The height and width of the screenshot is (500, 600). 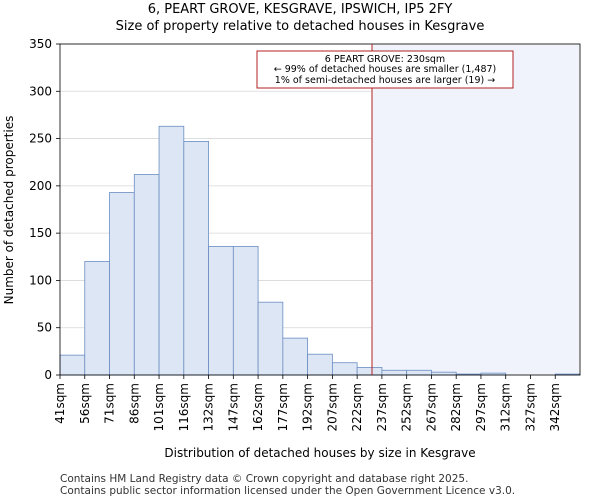 What do you see at coordinates (159, 407) in the screenshot?
I see `x-tick-label: 101sqm` at bounding box center [159, 407].